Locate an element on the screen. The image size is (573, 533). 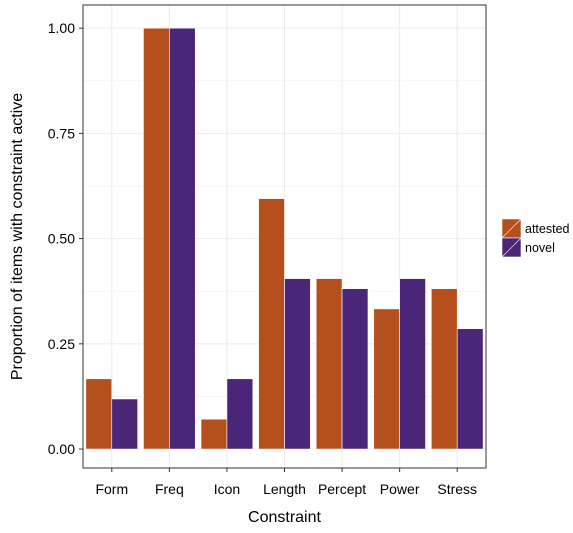
x-tick-label: Freq is located at coordinates (169, 489).